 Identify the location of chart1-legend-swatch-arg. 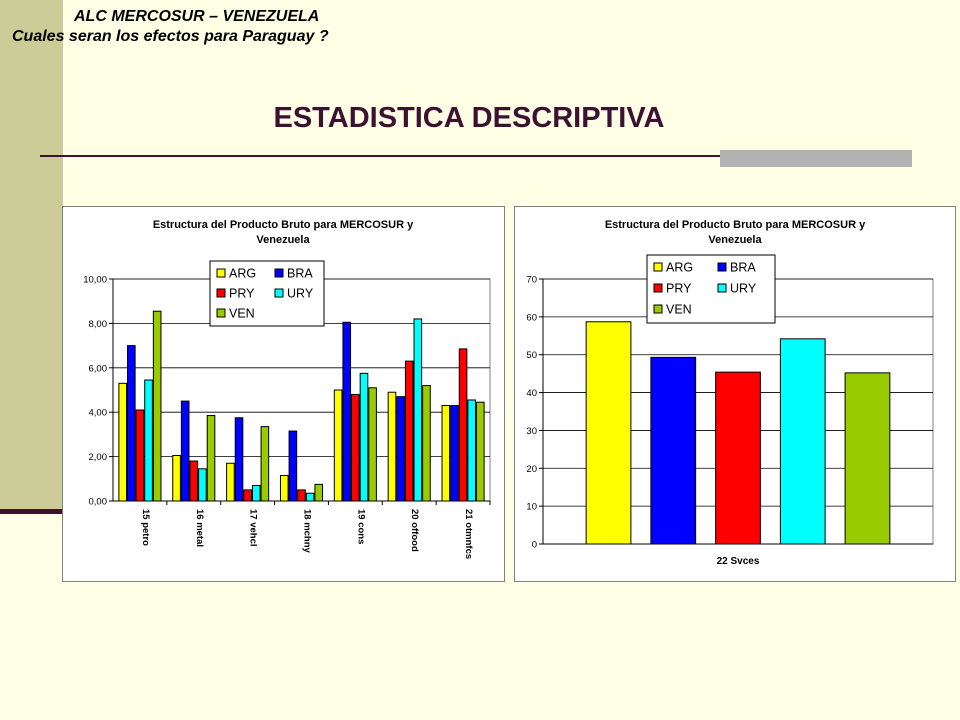
(221, 273).